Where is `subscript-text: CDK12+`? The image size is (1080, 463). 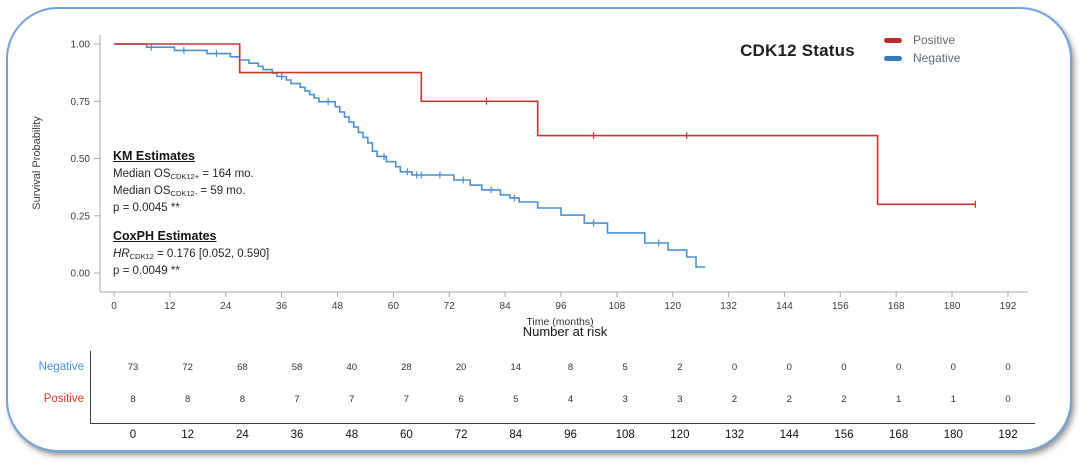
subscript-text: CDK12+ is located at coordinates (185, 176).